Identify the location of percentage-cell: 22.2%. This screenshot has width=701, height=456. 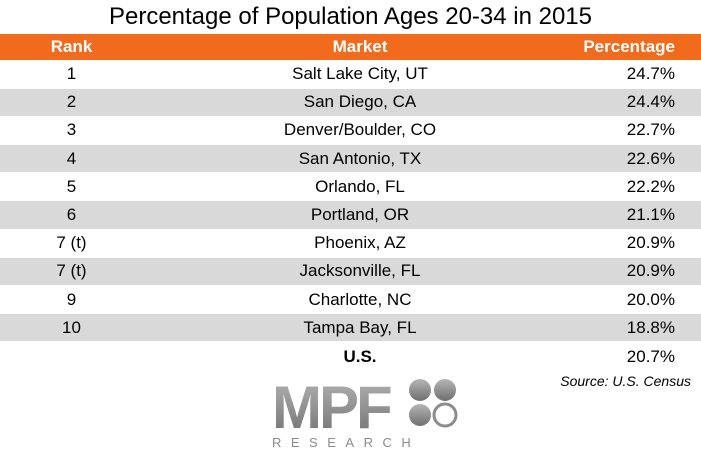
(650, 186).